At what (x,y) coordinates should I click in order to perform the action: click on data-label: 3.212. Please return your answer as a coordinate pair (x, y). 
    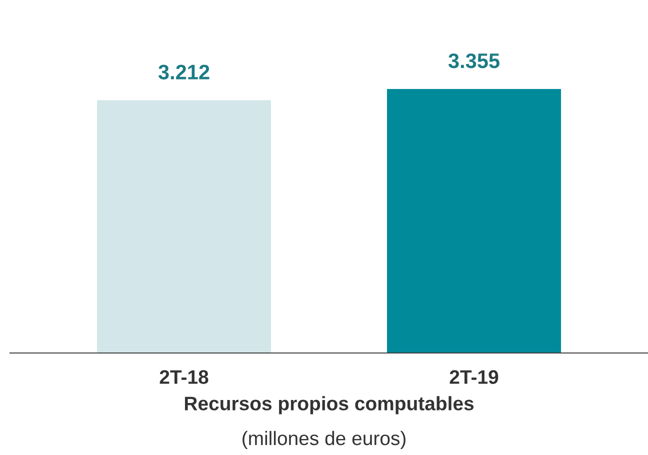
    Looking at the image, I should click on (184, 72).